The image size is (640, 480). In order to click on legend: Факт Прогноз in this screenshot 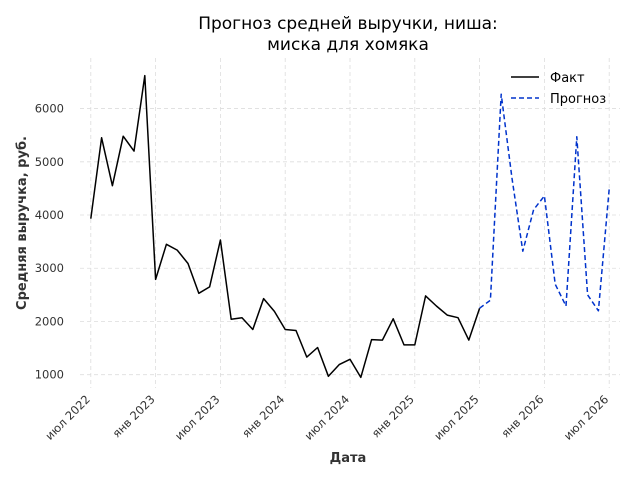, I will do `click(558, 89)`.